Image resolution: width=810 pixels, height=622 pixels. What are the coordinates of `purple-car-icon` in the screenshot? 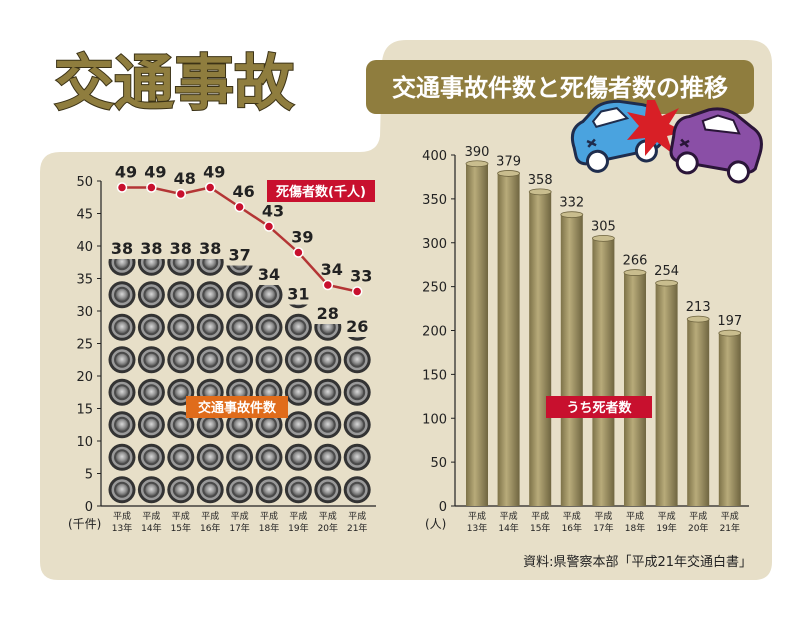 It's located at (716, 145).